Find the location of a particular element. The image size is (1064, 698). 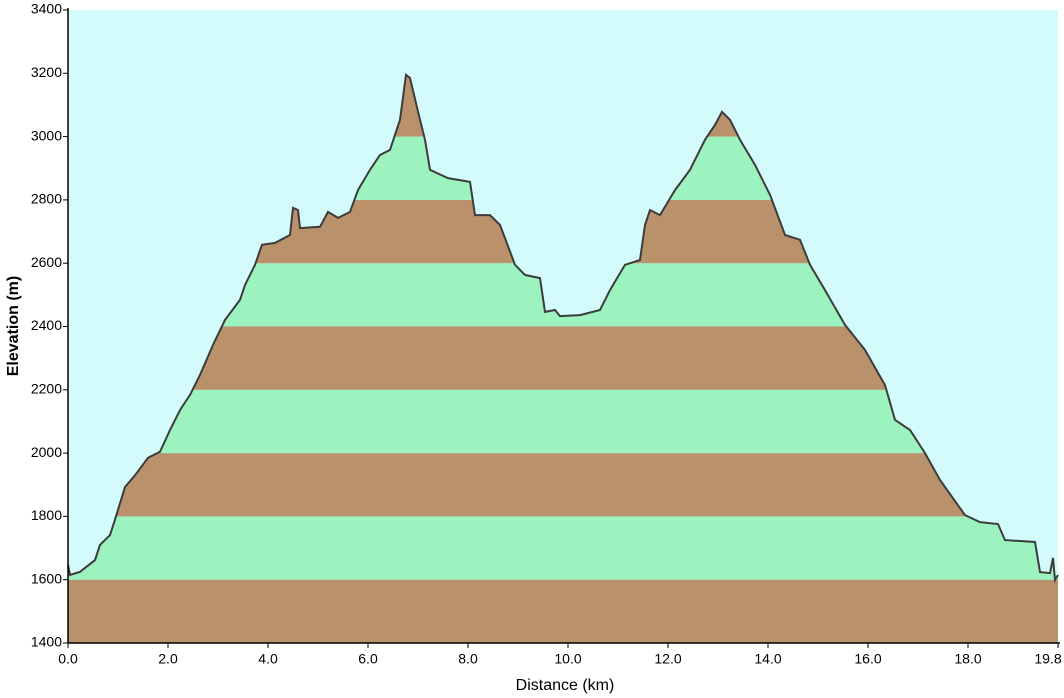

y-tick-label: 1600 is located at coordinates (46, 578).